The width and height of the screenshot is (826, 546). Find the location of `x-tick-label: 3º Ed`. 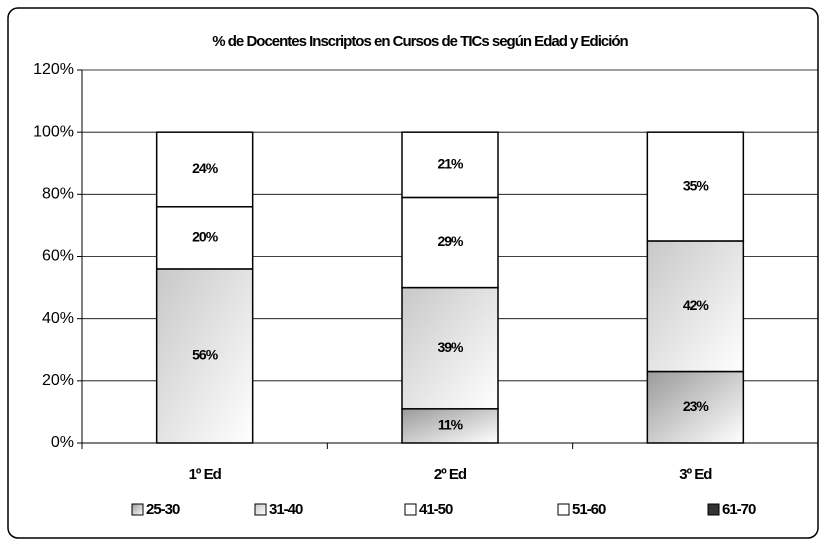

x-tick-label: 3º Ed is located at coordinates (695, 474).